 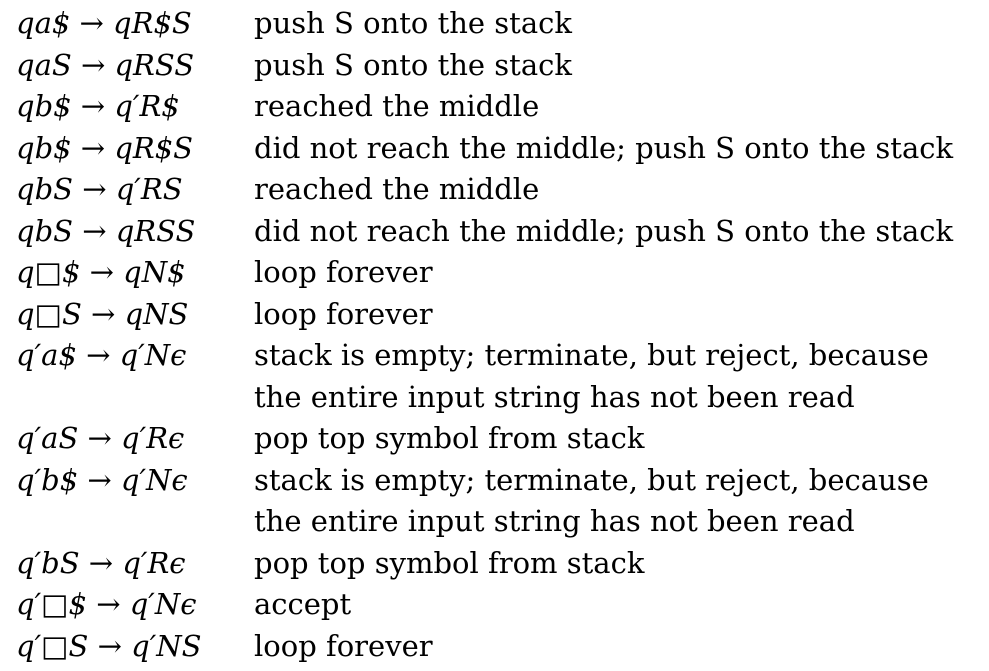 I want to click on transition-rule: q□$ → qN$, so click(x=101, y=272).